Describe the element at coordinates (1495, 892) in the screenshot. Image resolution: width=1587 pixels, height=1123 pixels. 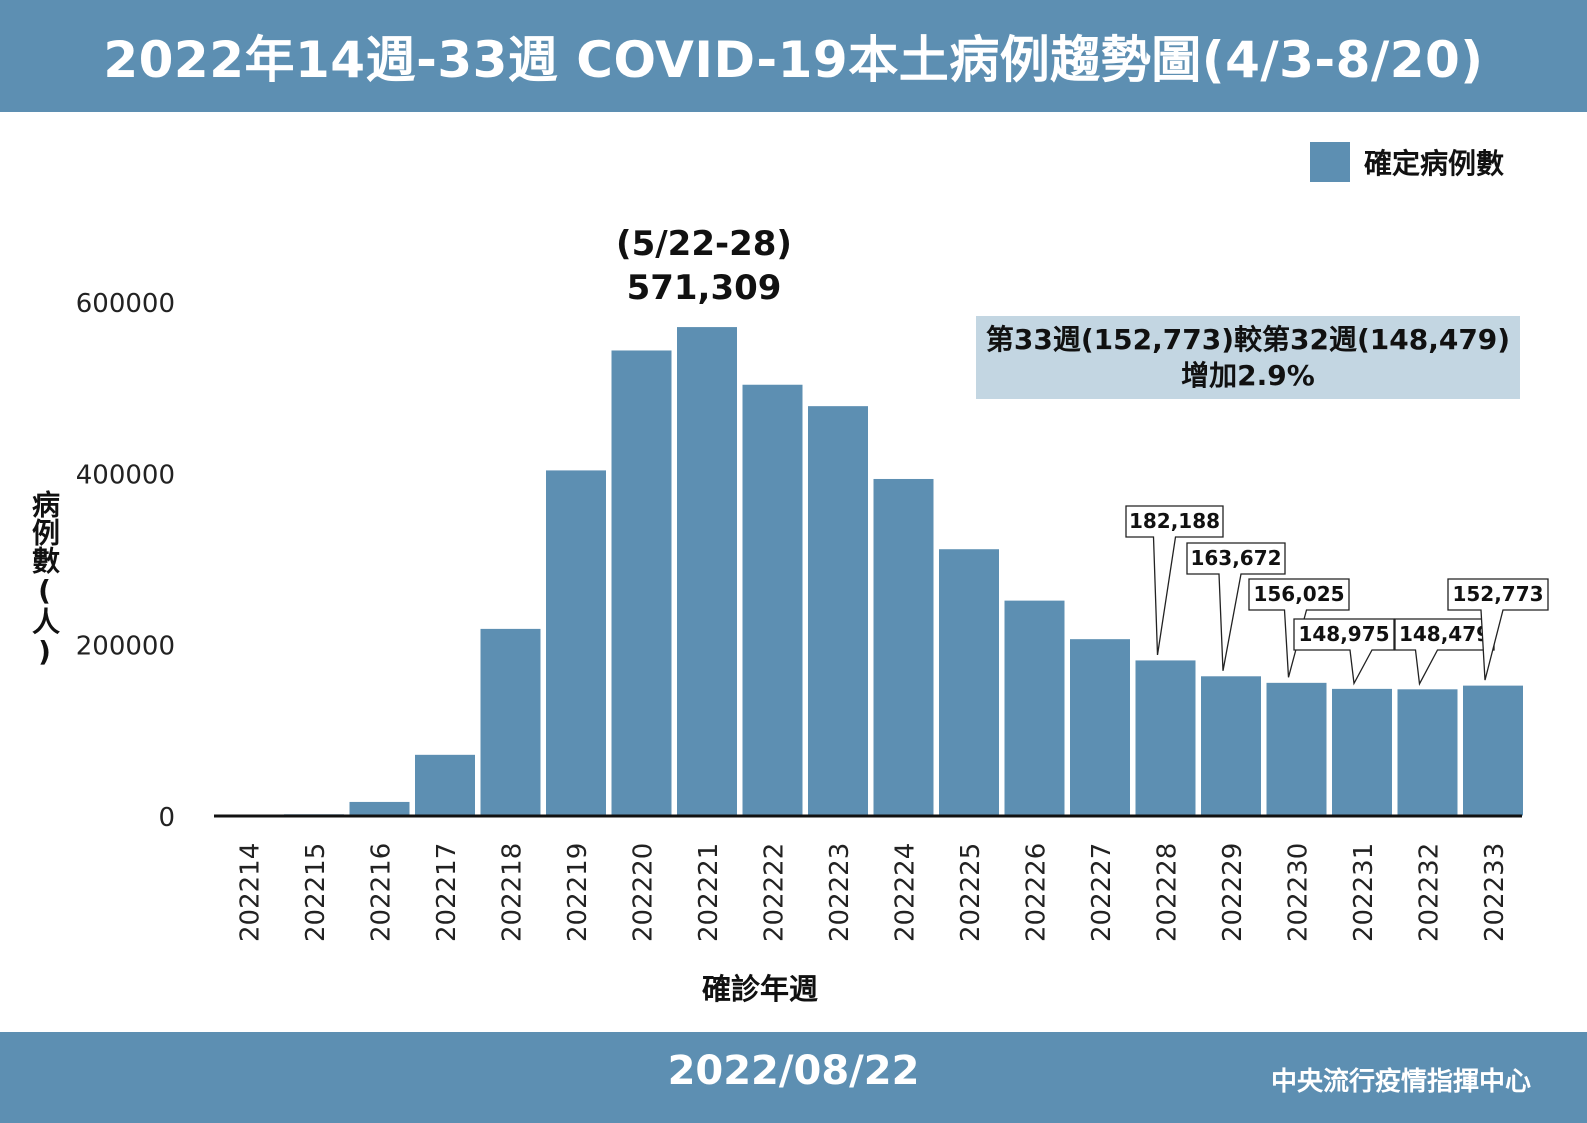
I see `x-tick-label: 202233` at that location.